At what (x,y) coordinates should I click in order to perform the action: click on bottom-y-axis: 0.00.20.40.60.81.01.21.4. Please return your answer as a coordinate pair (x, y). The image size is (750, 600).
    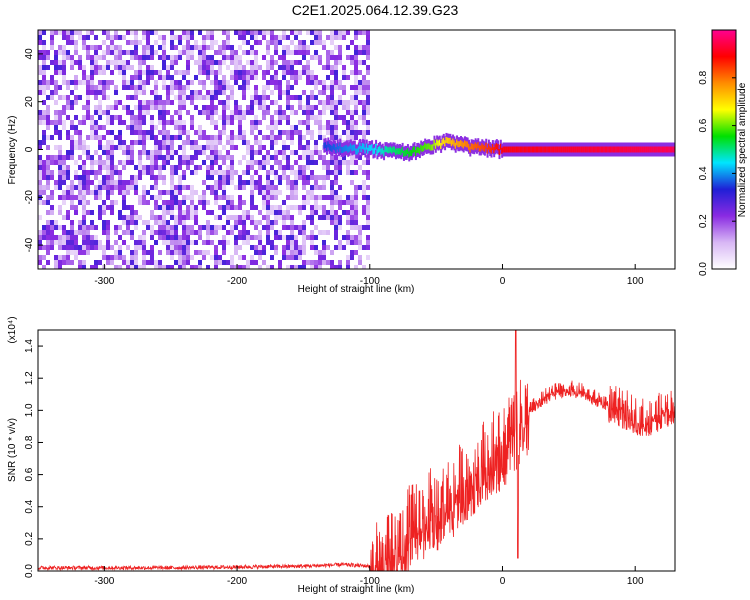
    Looking at the image, I should click on (33, 458).